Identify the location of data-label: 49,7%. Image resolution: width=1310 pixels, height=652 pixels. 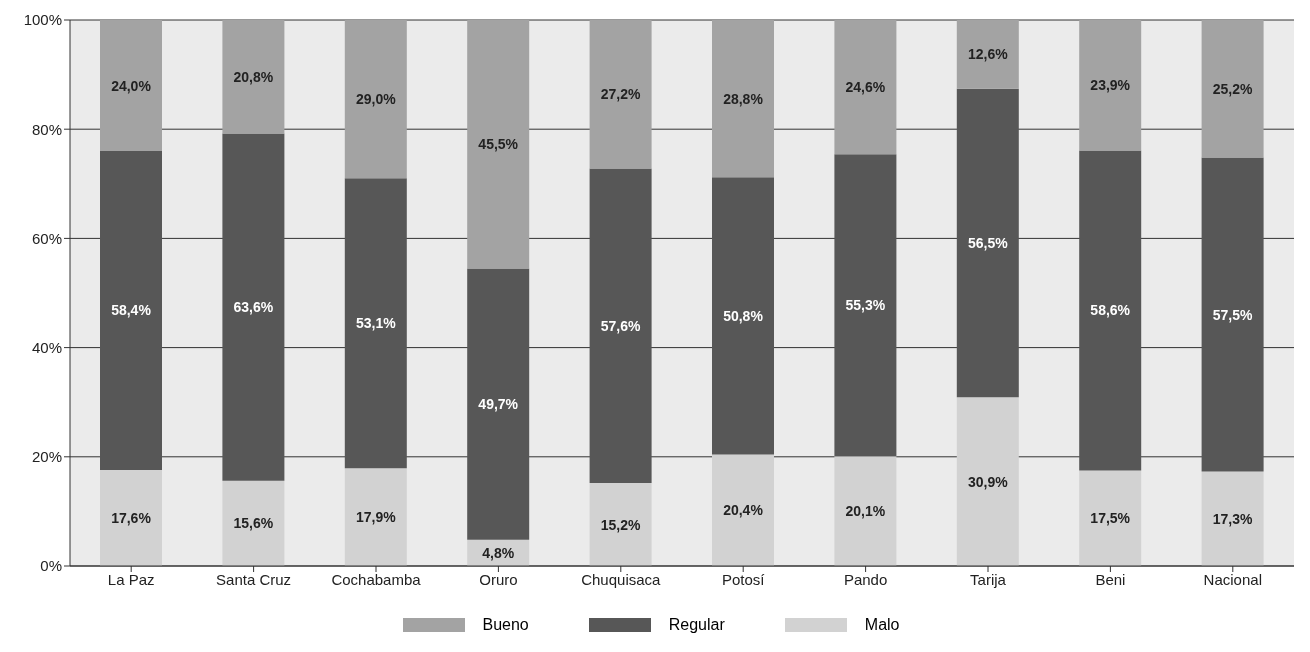
(498, 404).